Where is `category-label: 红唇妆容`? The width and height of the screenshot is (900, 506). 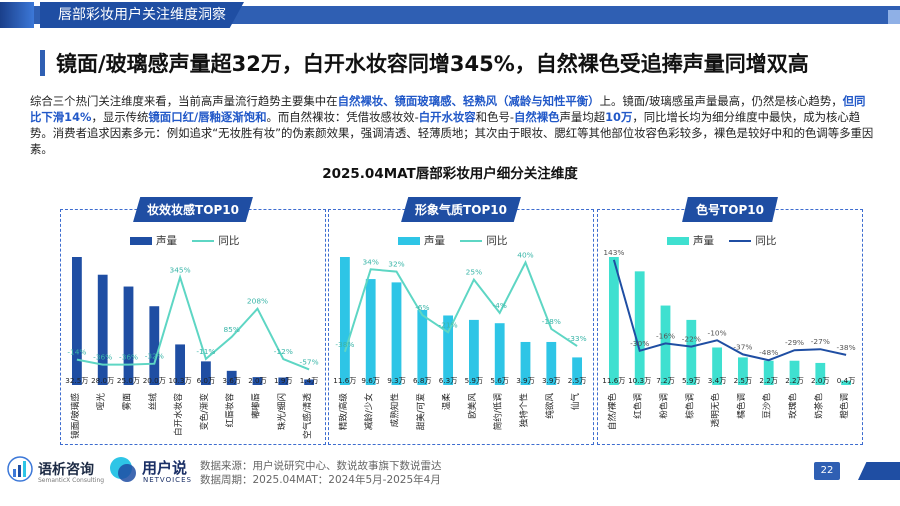
category-label: 红唇妆容 is located at coordinates (230, 410).